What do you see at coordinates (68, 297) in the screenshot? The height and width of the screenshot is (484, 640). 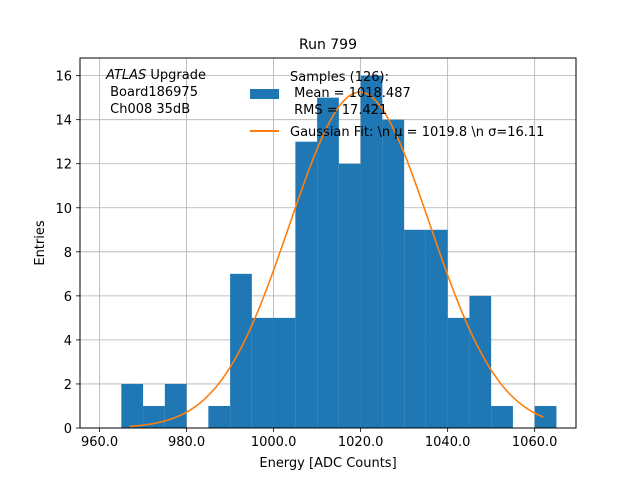 I see `y-tick-label: 6` at bounding box center [68, 297].